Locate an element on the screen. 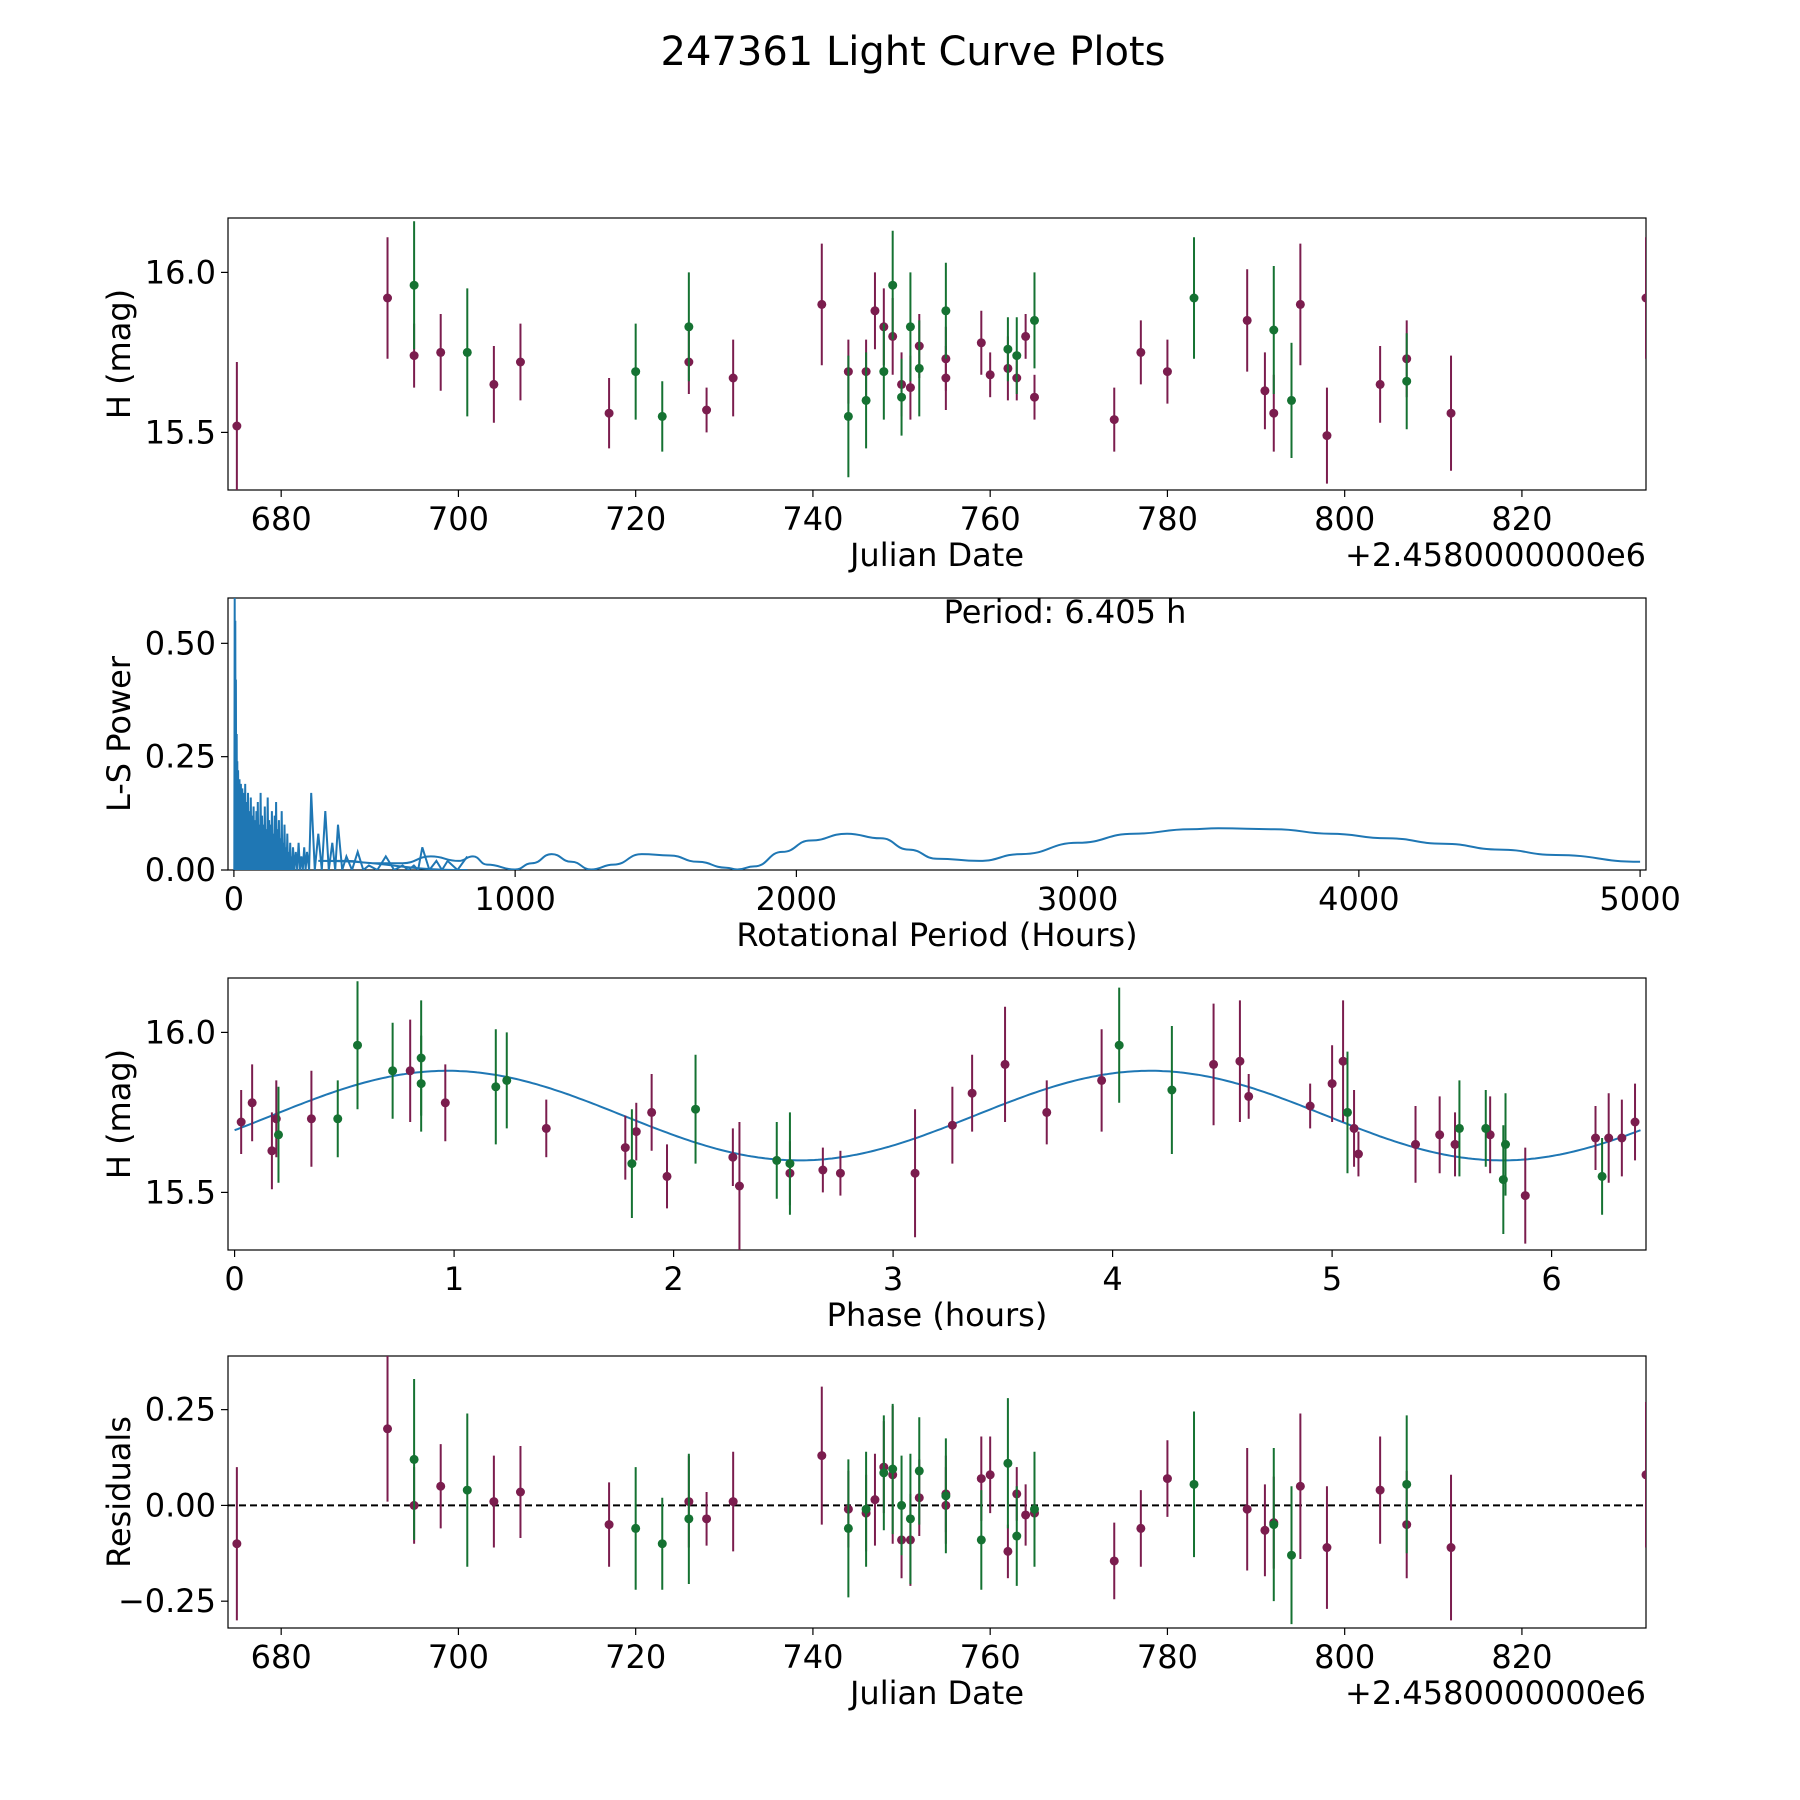 Image resolution: width=1800 pixels, height=1800 pixels. period-annotation: Period: 6.405 h is located at coordinates (1065, 612).